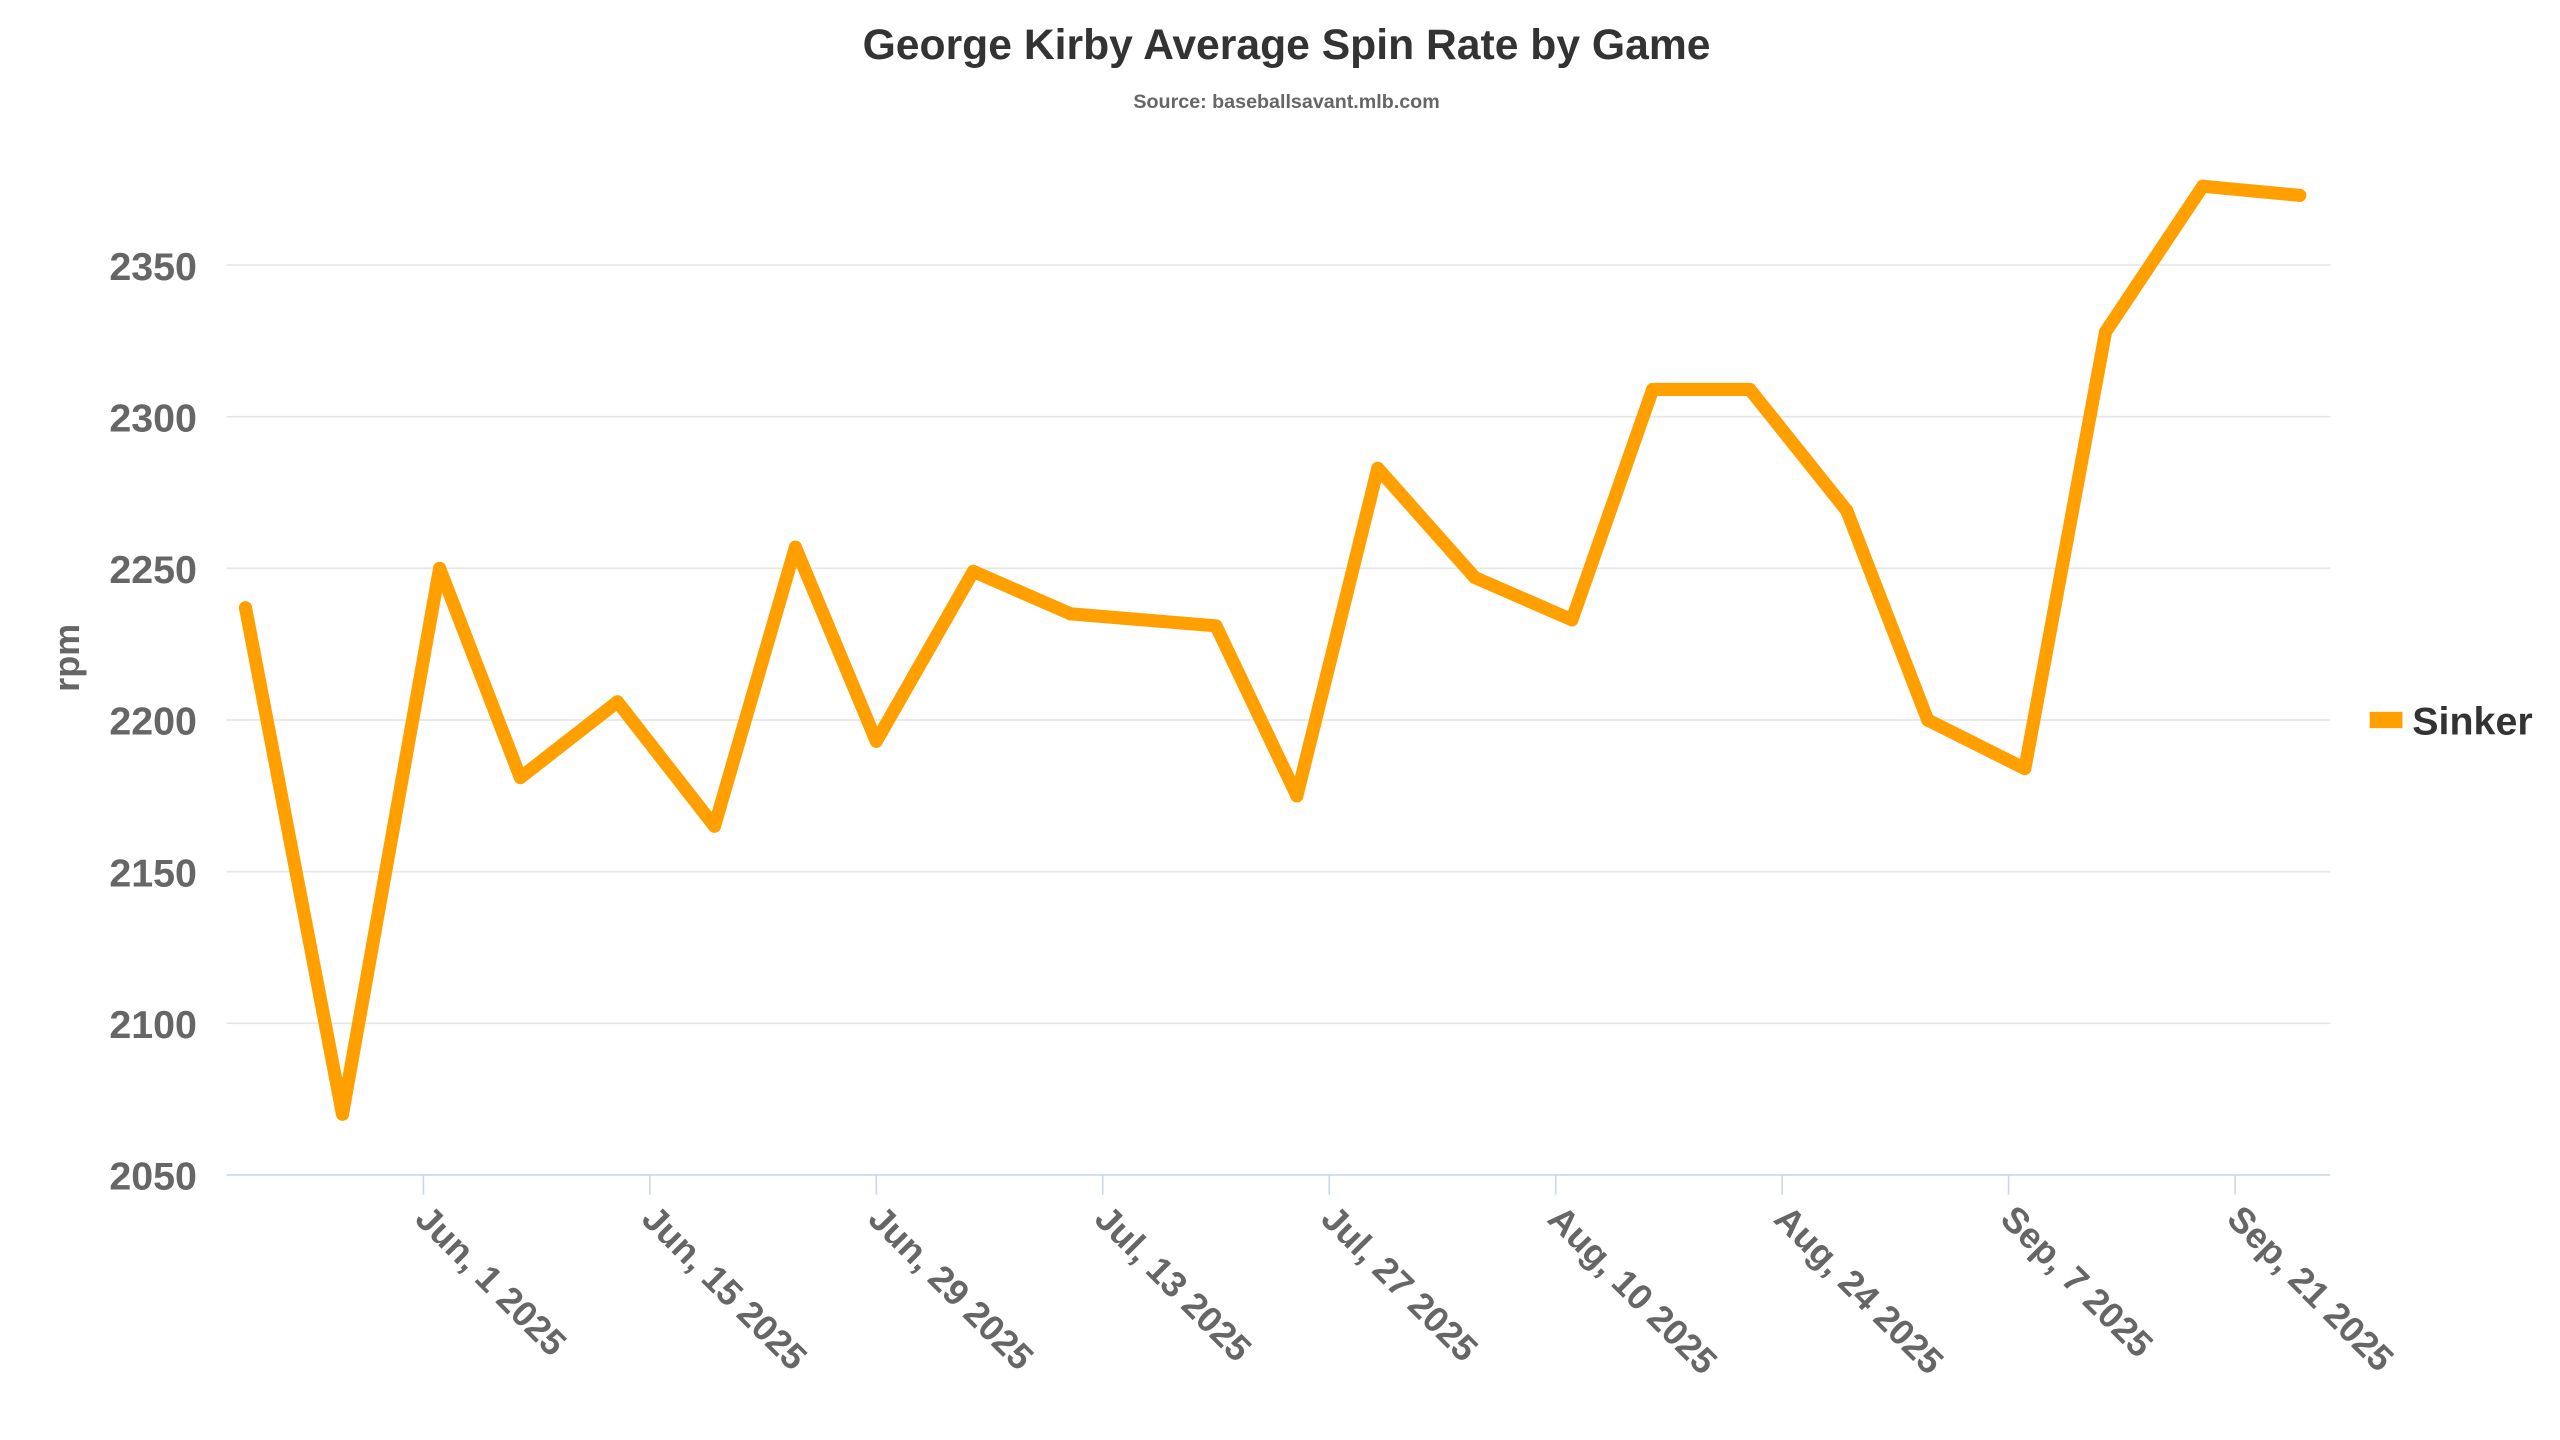 Image resolution: width=2560 pixels, height=1440 pixels. I want to click on y-axis-label: rpm, so click(66, 658).